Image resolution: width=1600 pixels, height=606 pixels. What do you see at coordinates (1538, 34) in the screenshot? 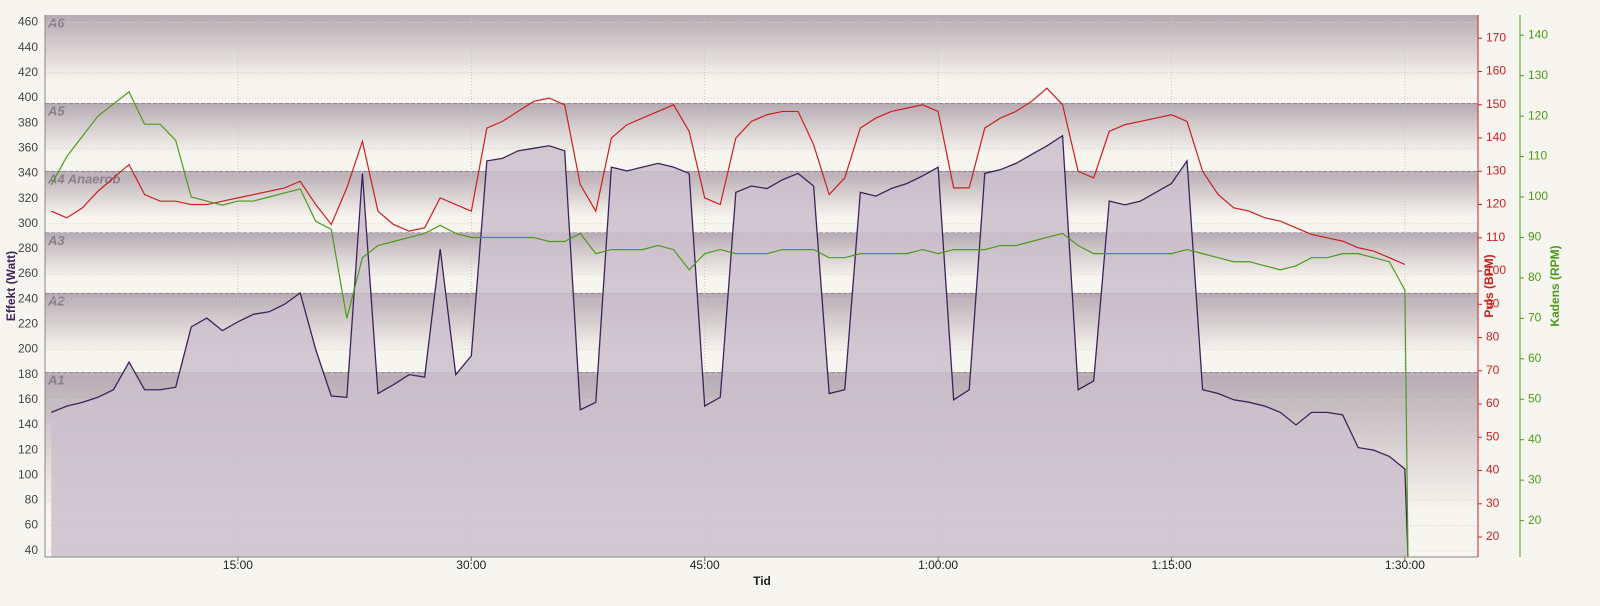
I see `y3-tick-label: 140` at bounding box center [1538, 34].